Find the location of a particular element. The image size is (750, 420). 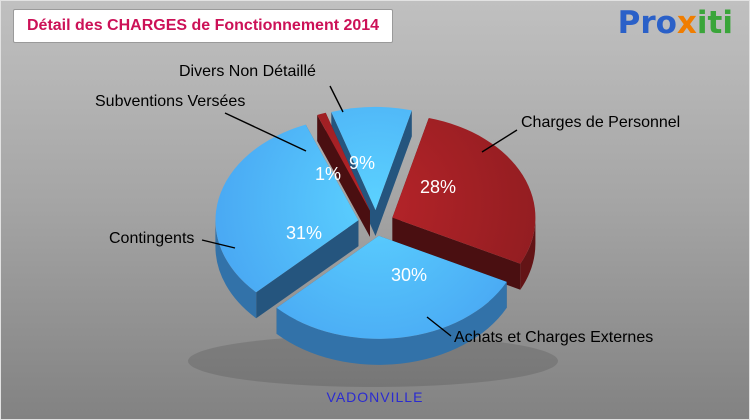

slice-percent-achats-et-charges-externes: 30% is located at coordinates (409, 275).